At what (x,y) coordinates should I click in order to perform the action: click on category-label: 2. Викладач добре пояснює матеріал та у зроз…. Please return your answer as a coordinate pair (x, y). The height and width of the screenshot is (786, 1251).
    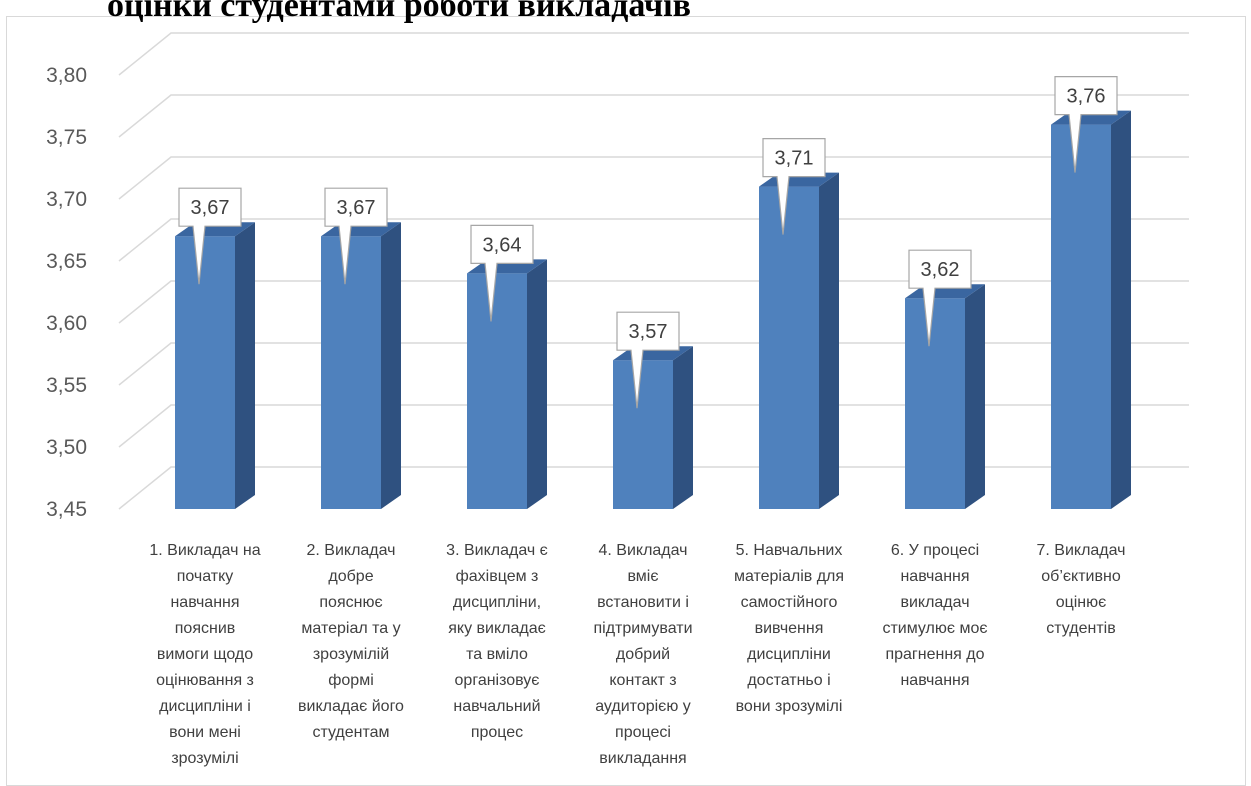
    Looking at the image, I should click on (351, 641).